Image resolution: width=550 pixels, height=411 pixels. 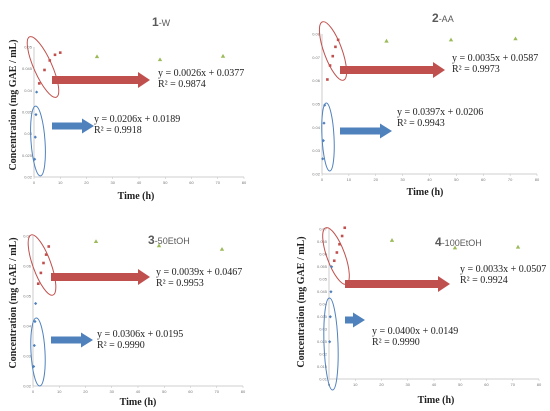 What do you see at coordinates (161, 22) in the screenshot?
I see `chart-title: 1-W` at bounding box center [161, 22].